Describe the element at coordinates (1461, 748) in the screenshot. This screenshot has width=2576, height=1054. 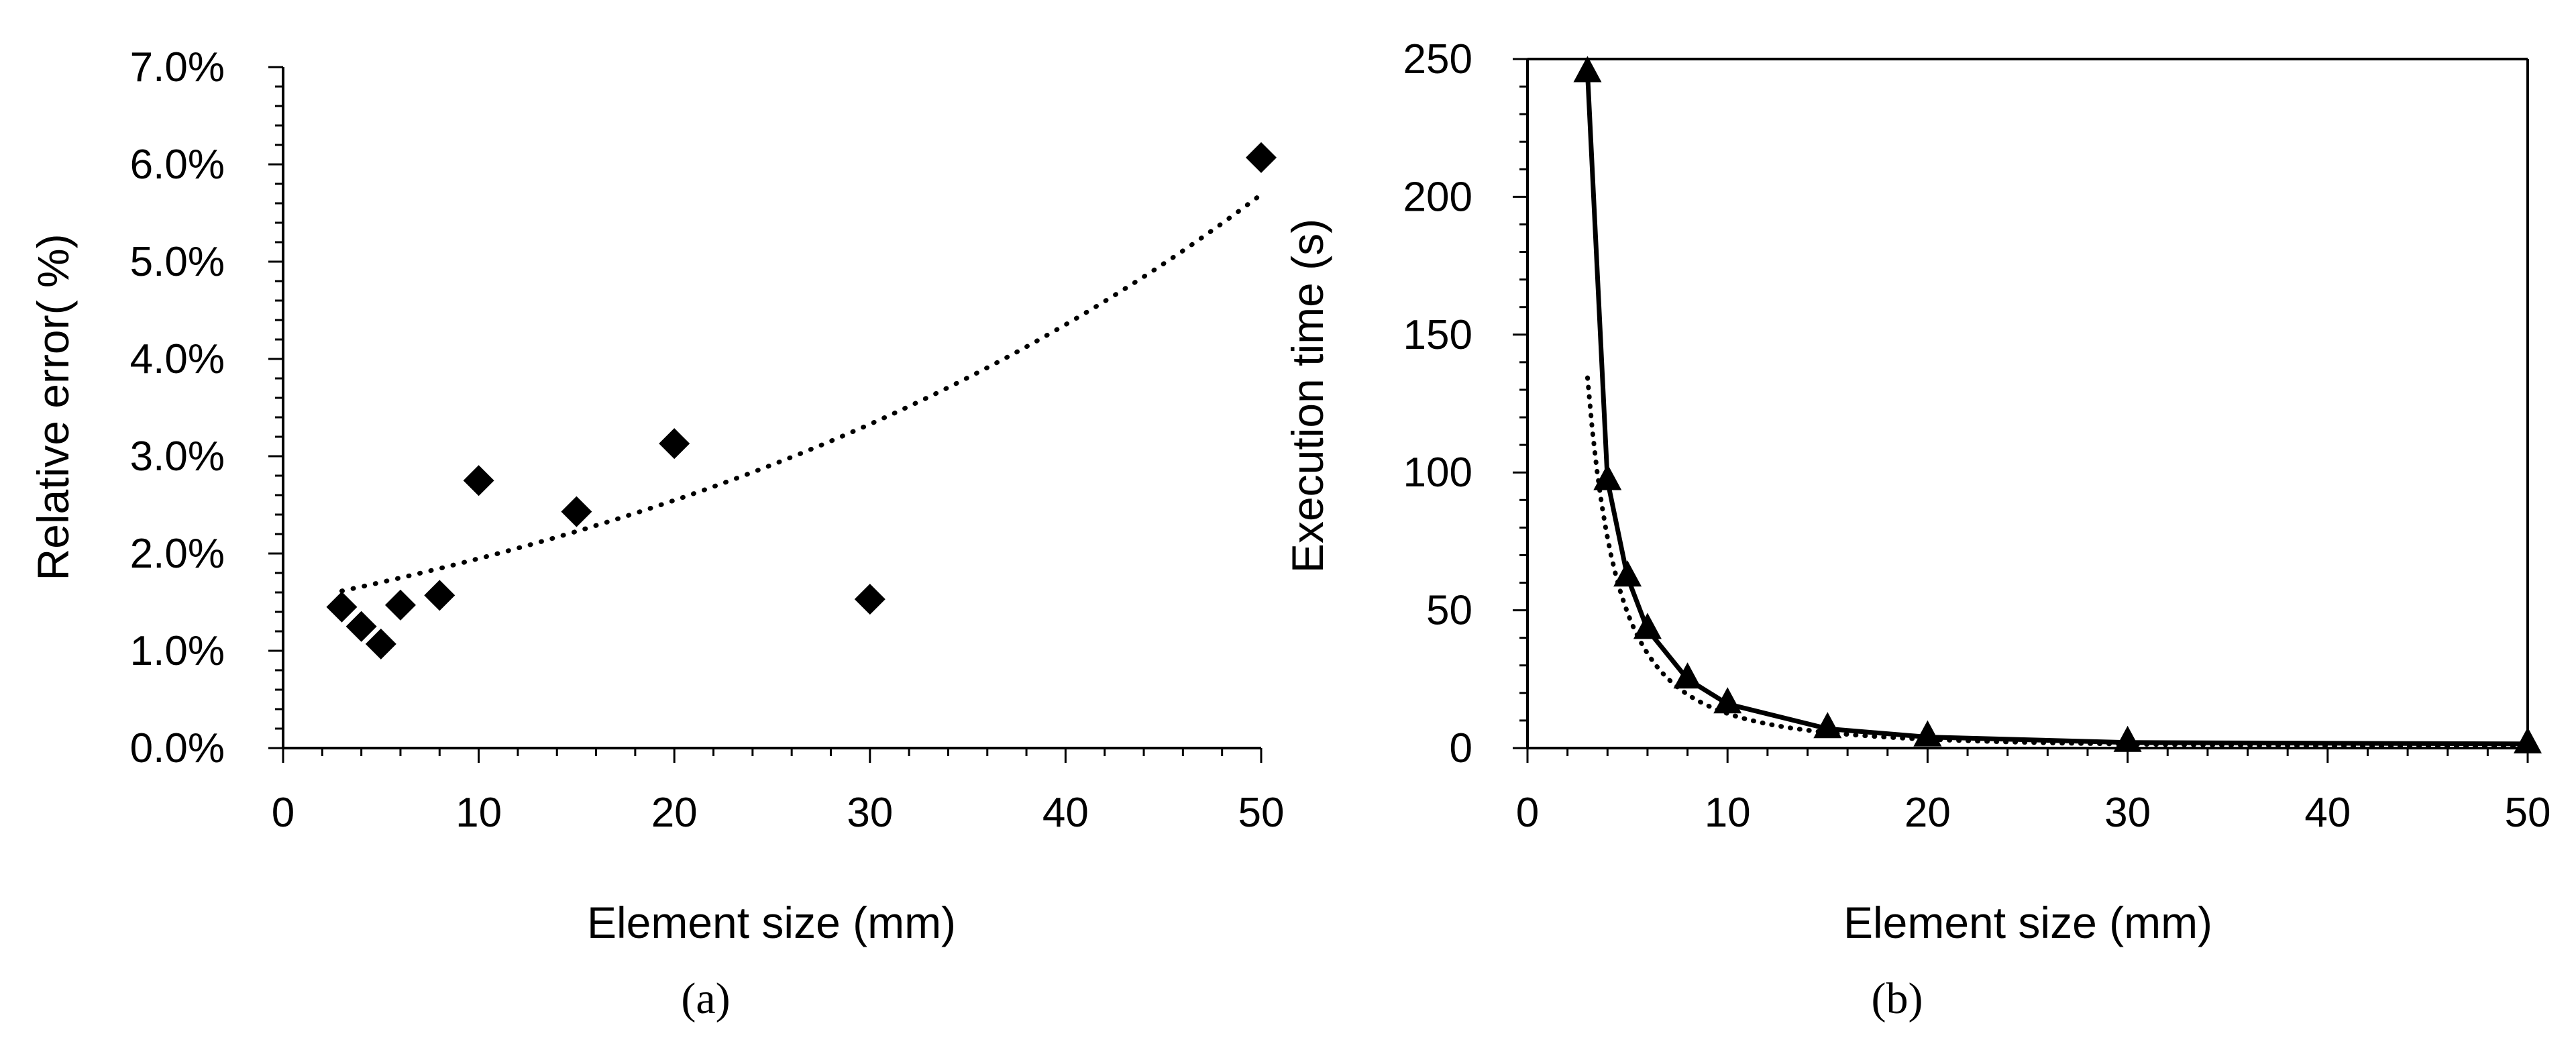
I see `y-tick-label: 0` at that location.